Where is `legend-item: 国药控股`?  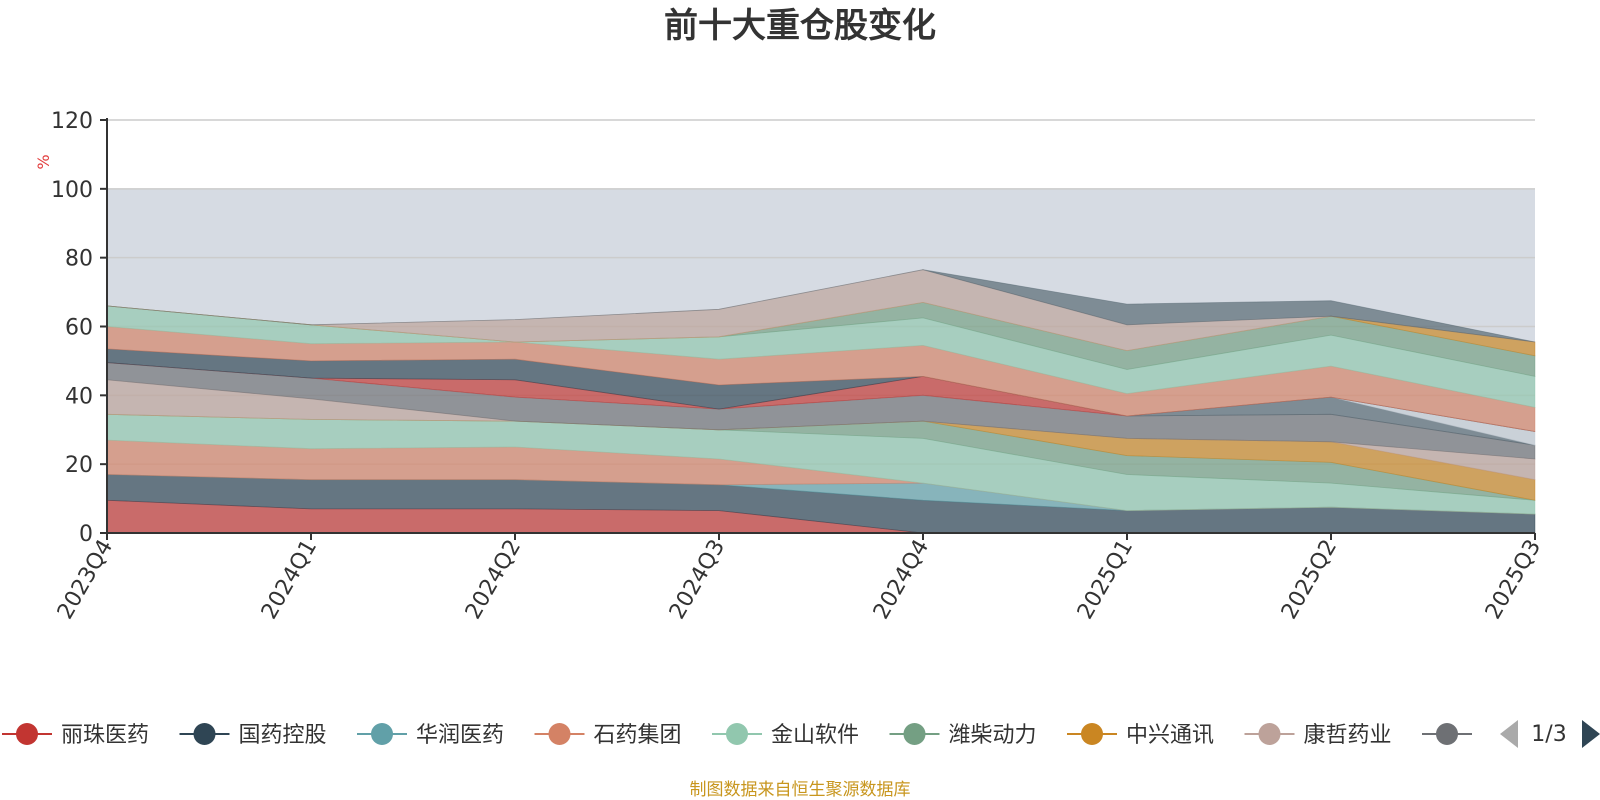
legend-item: 国药控股 is located at coordinates (253, 735).